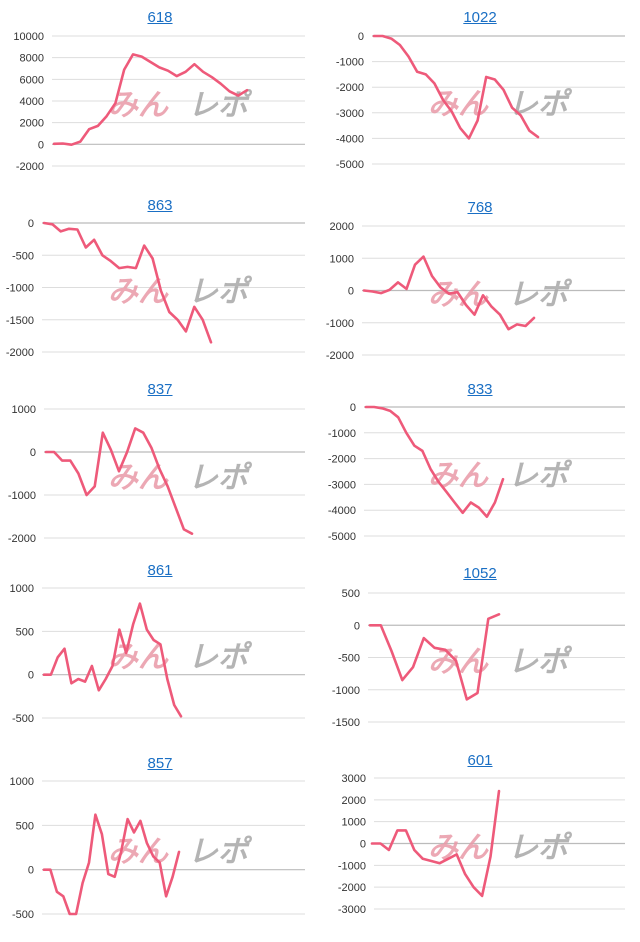 This screenshot has height=942, width=640. I want to click on line-chart: 2000 1000 0 -1000 -2000 みん レポ, so click(475, 291).